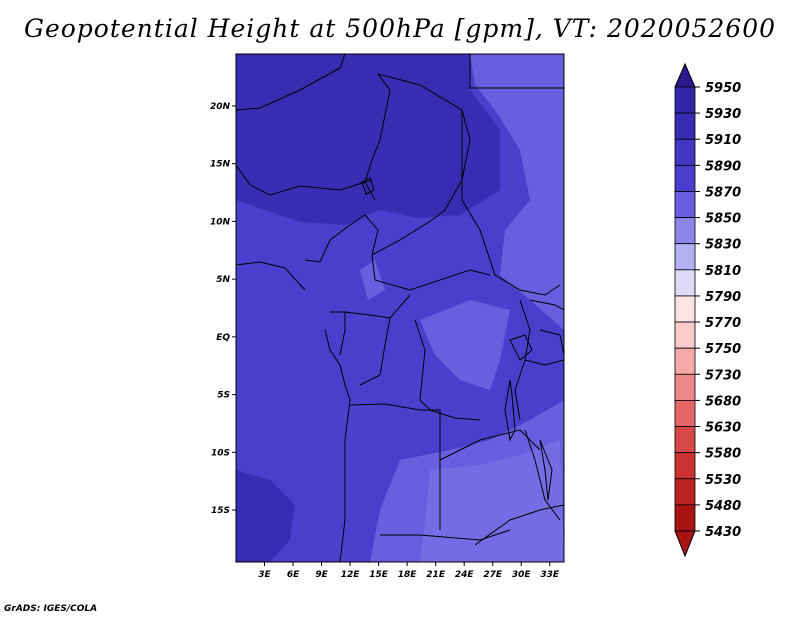 Image resolution: width=800 pixels, height=618 pixels. I want to click on x-axis: 3E 6E 9E 12E 15E 18E 21E 24E 27E 30E 33E, so click(409, 571).